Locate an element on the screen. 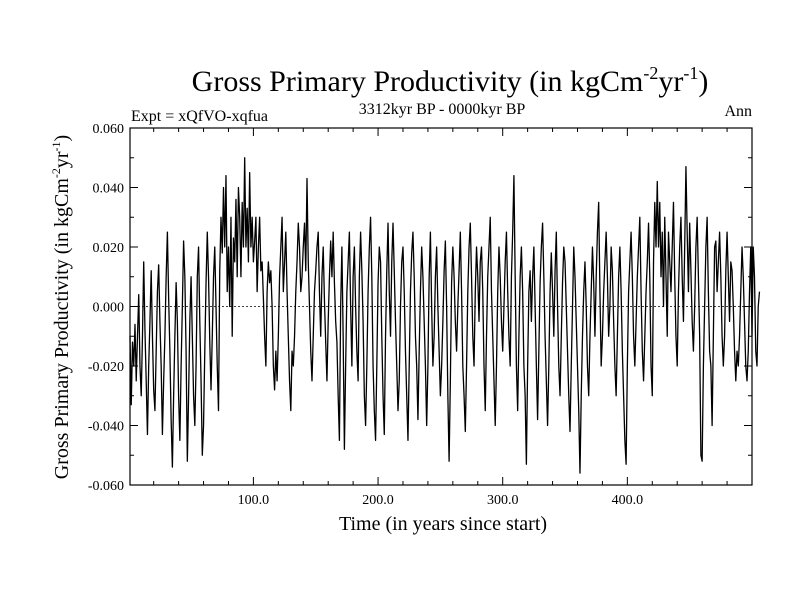  x-tick-label: 300.0 is located at coordinates (503, 500).